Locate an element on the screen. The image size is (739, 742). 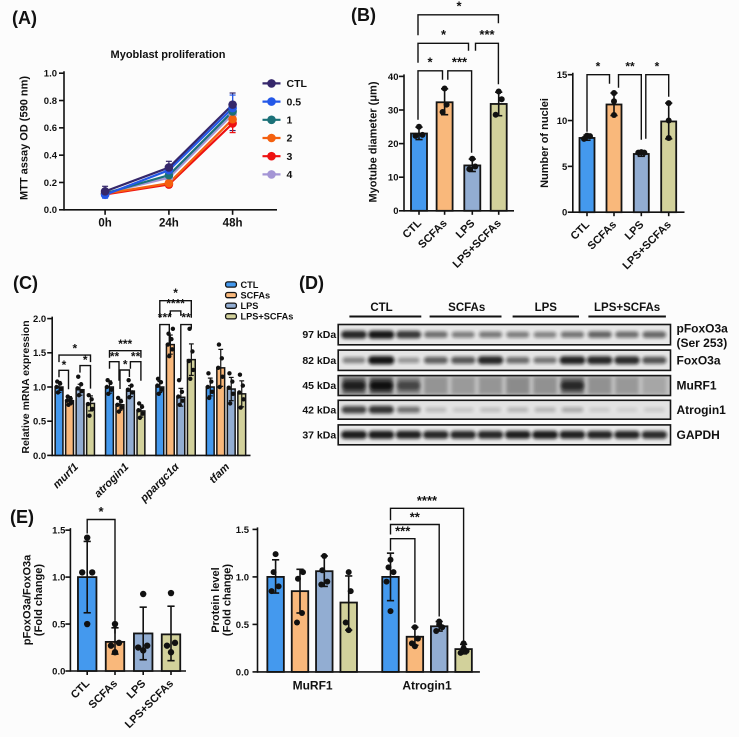
svg-text: 97 kDa is located at coordinates (319, 335).